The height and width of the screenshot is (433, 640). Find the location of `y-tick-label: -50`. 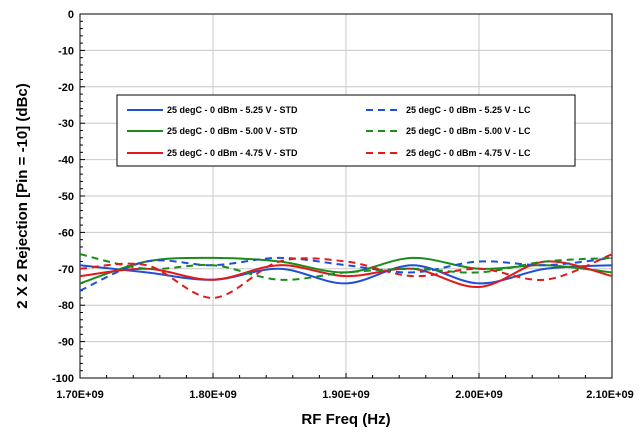

y-tick-label: -50 is located at coordinates (66, 197).